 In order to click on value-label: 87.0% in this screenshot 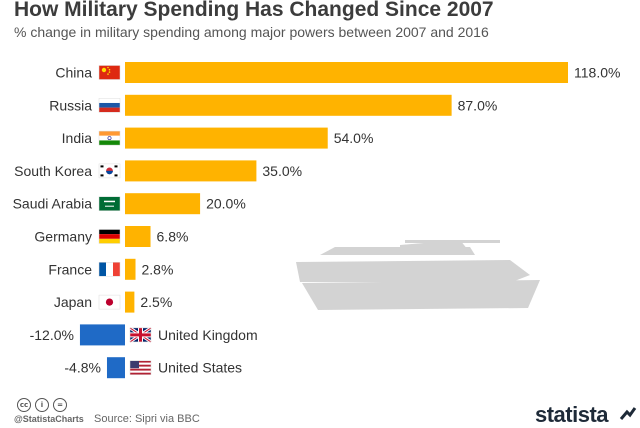, I will do `click(478, 105)`.